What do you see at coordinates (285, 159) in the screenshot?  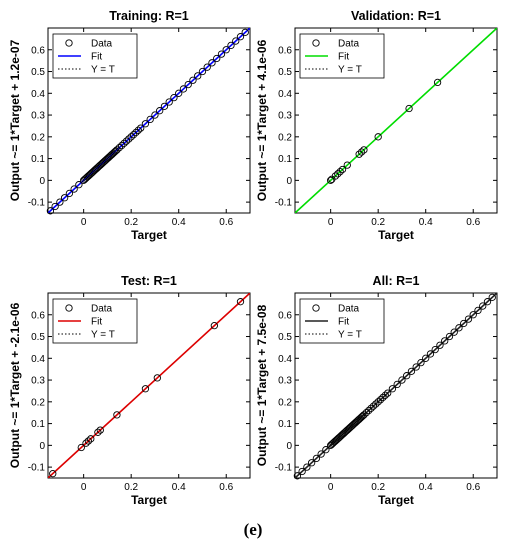 I see `y-tick-label: 0.1` at bounding box center [285, 159].